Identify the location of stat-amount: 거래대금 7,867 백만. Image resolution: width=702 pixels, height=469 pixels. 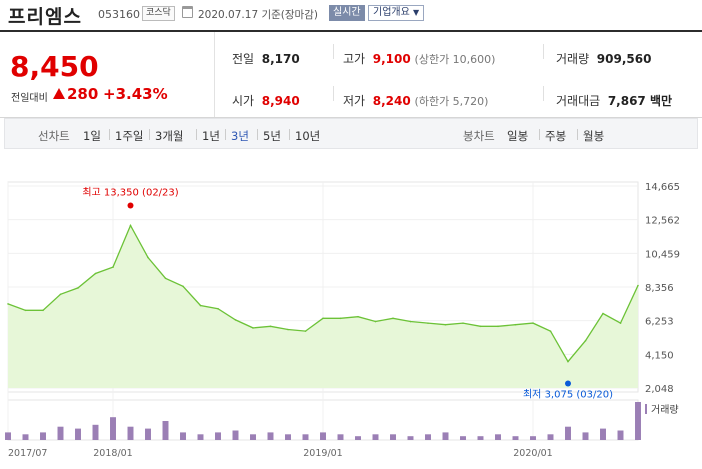
(614, 100).